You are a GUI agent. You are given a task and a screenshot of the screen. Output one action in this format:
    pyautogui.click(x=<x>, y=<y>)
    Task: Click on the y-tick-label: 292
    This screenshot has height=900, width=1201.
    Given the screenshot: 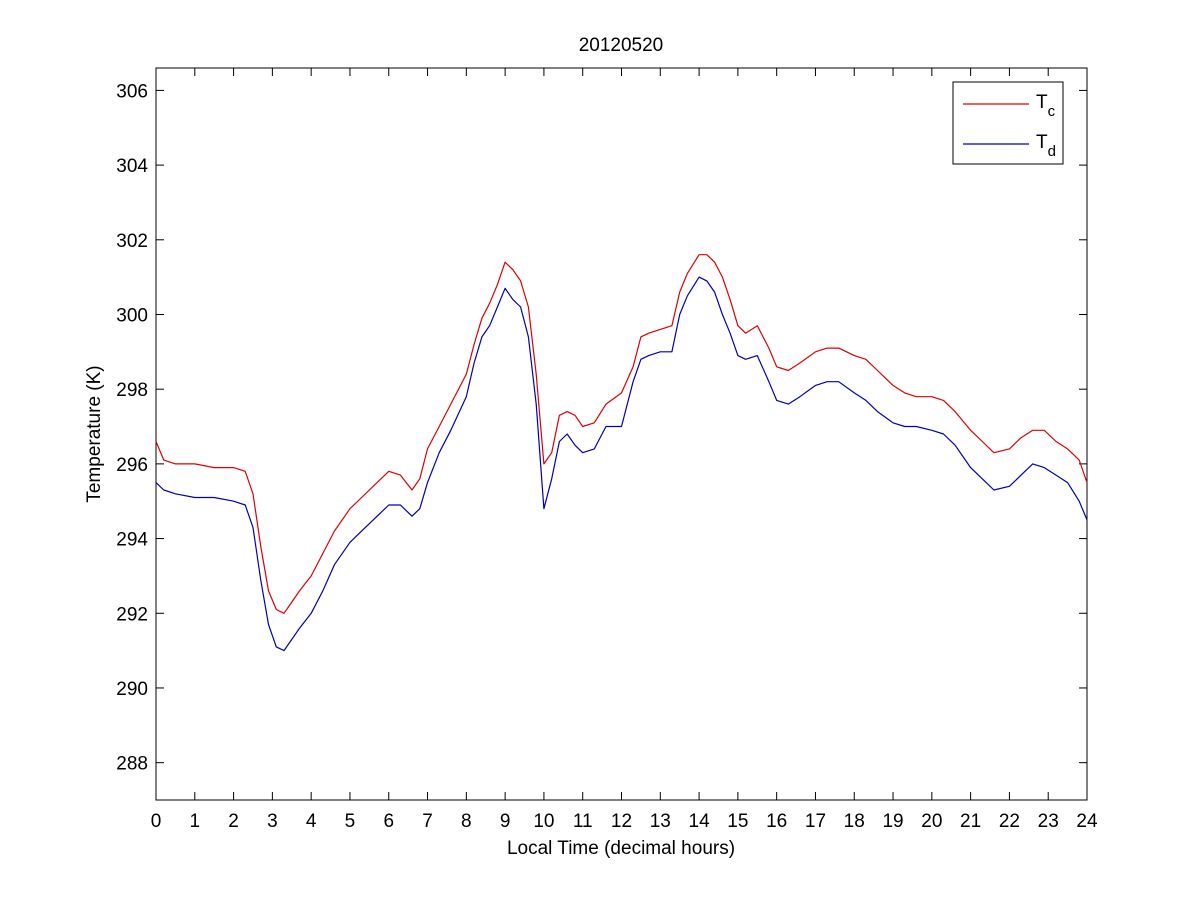 What is the action you would take?
    pyautogui.click(x=132, y=614)
    